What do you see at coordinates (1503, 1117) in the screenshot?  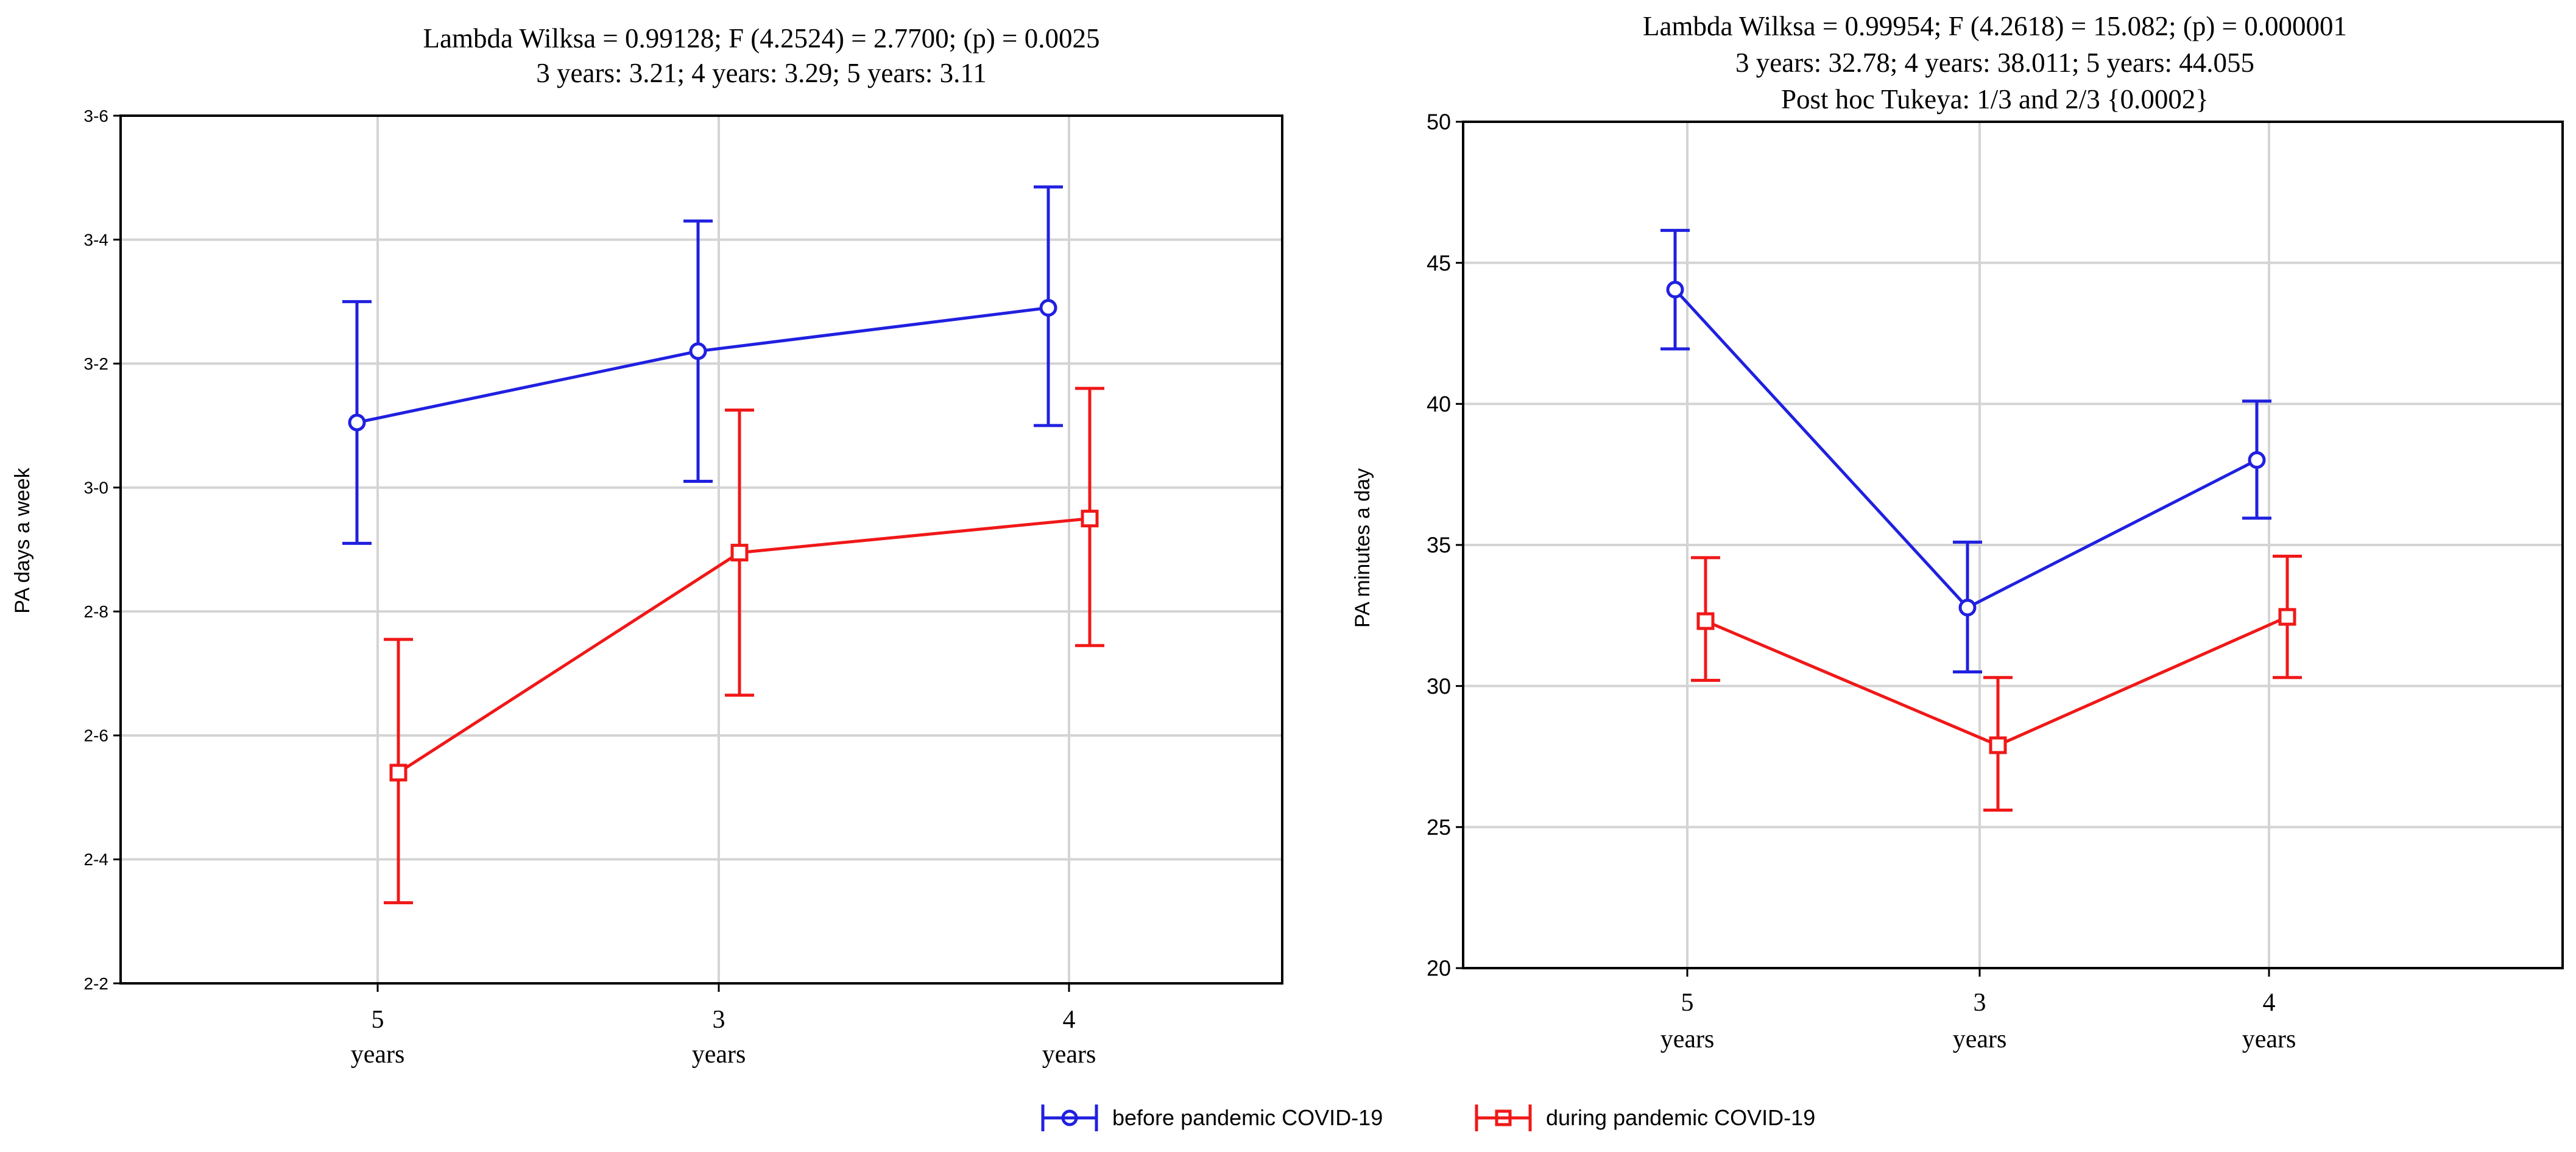 I see `legend-marker-square` at bounding box center [1503, 1117].